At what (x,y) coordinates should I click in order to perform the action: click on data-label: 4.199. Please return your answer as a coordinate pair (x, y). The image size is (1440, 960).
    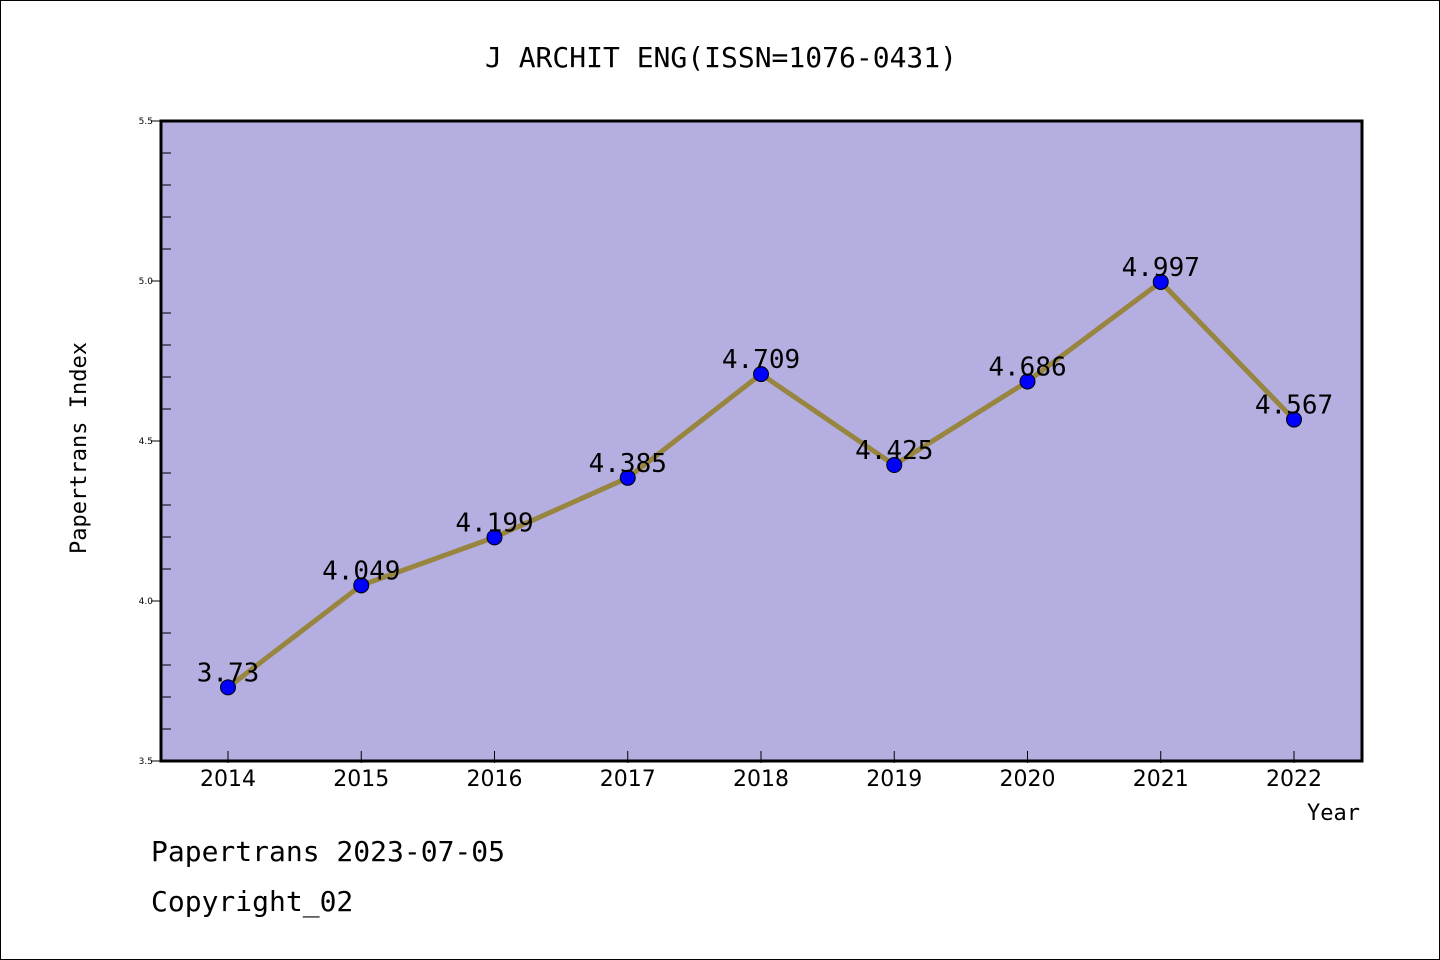
    Looking at the image, I should click on (494, 523).